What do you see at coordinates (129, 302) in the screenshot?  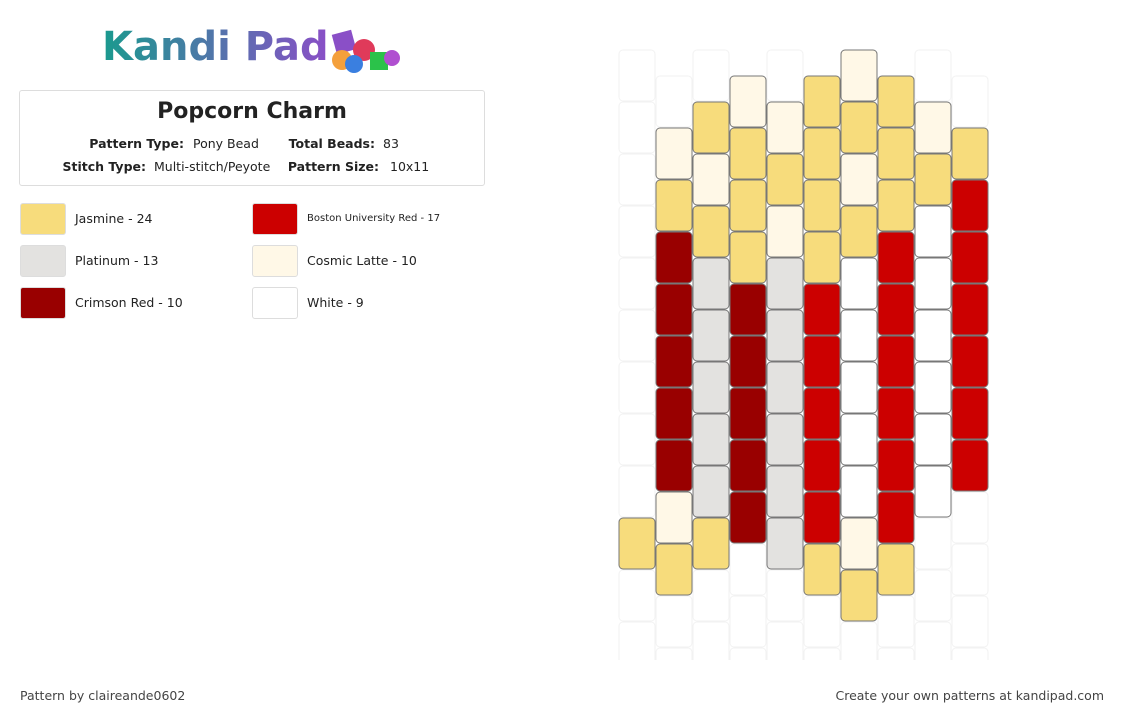 I see `legend-label: Crimson Red - 10` at bounding box center [129, 302].